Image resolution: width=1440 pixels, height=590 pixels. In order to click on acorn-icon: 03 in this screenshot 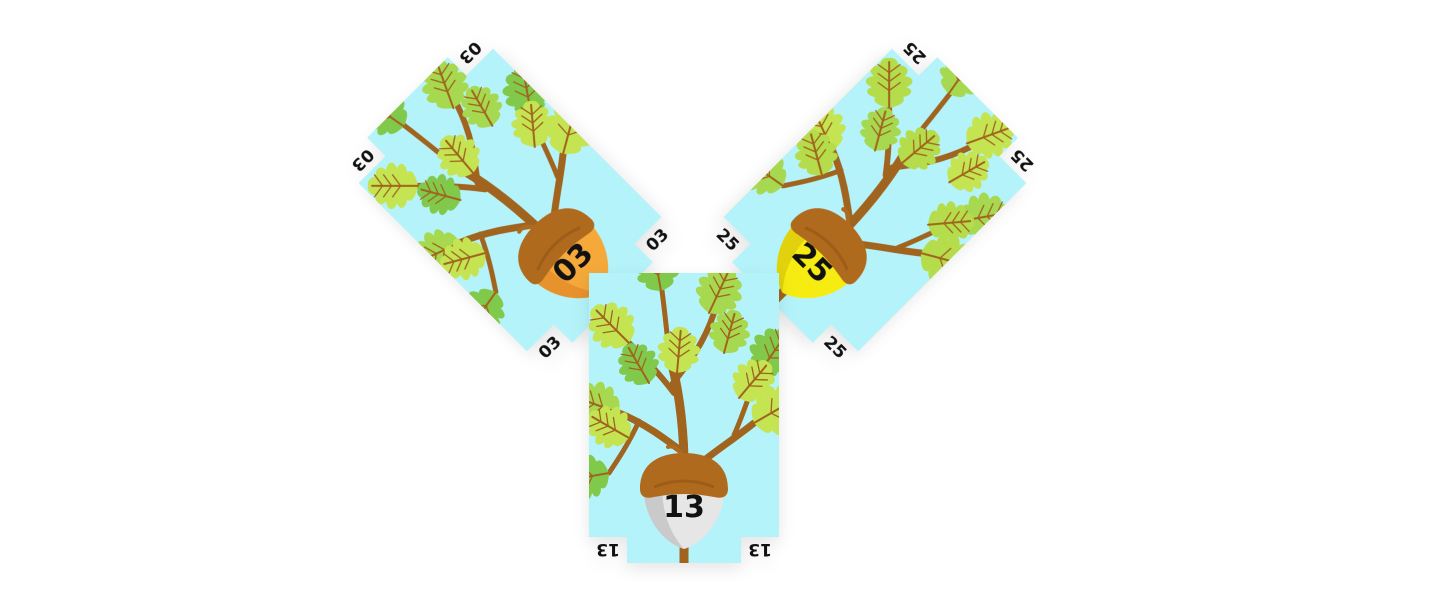, I will do `click(563, 253)`.